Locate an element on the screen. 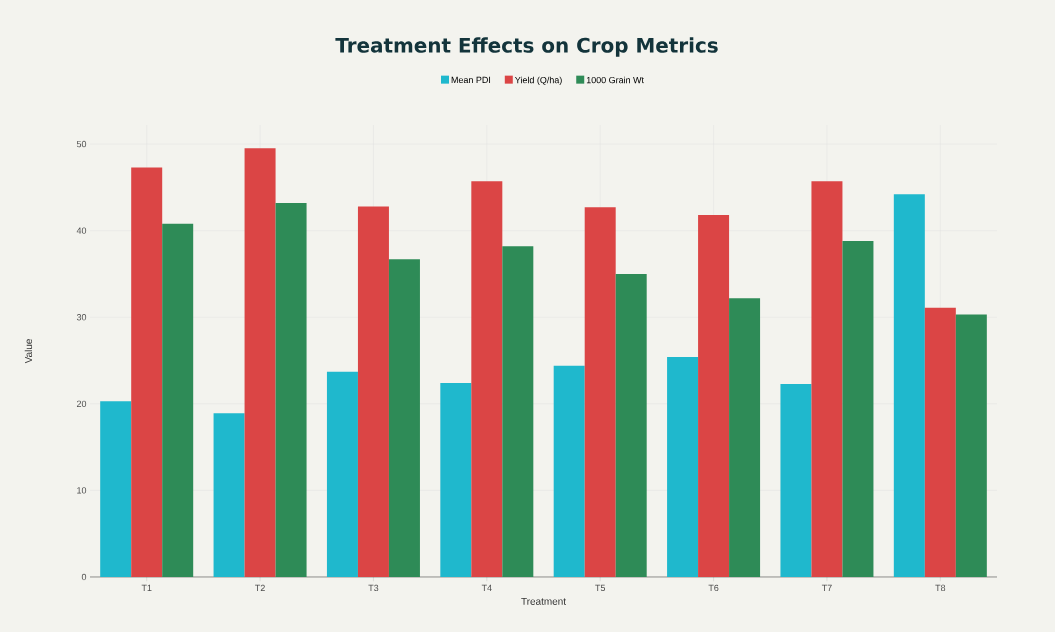 The image size is (1055, 632). y-tick-label: 40 is located at coordinates (81, 230).